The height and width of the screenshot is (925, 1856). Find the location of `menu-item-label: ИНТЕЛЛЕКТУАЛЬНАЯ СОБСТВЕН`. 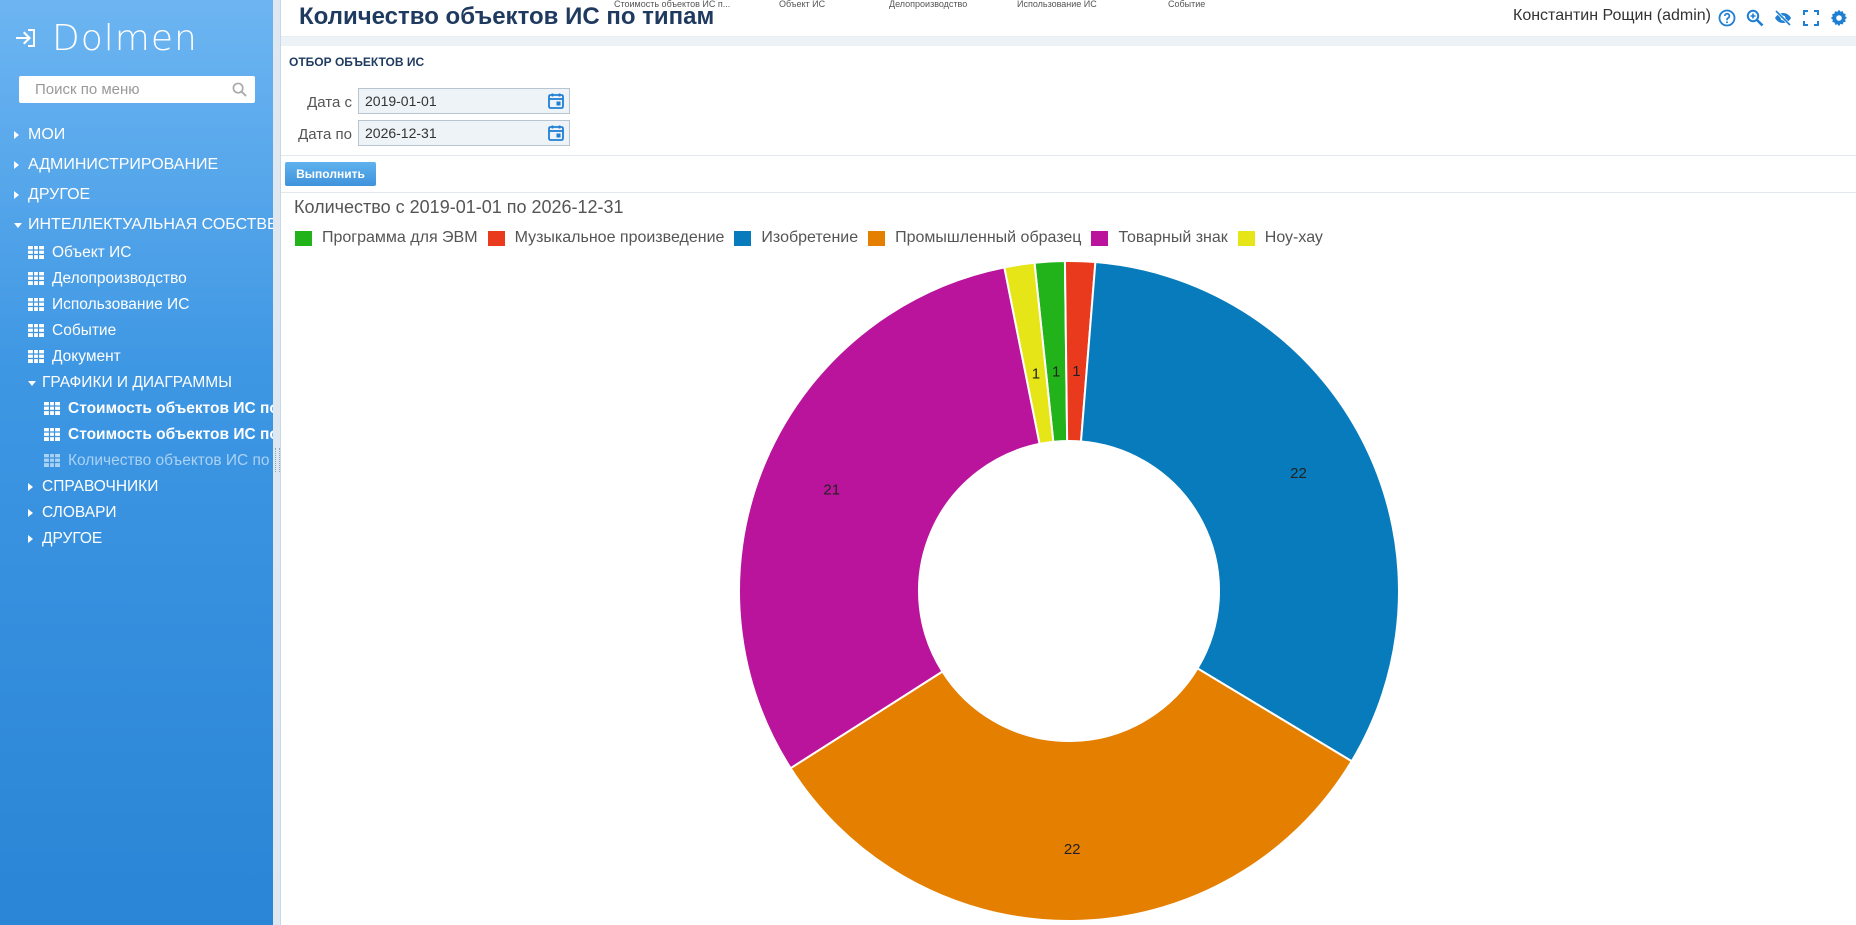

menu-item-label: ИНТЕЛЛЕКТУАЛЬНАЯ СОБСТВЕН is located at coordinates (150, 224).